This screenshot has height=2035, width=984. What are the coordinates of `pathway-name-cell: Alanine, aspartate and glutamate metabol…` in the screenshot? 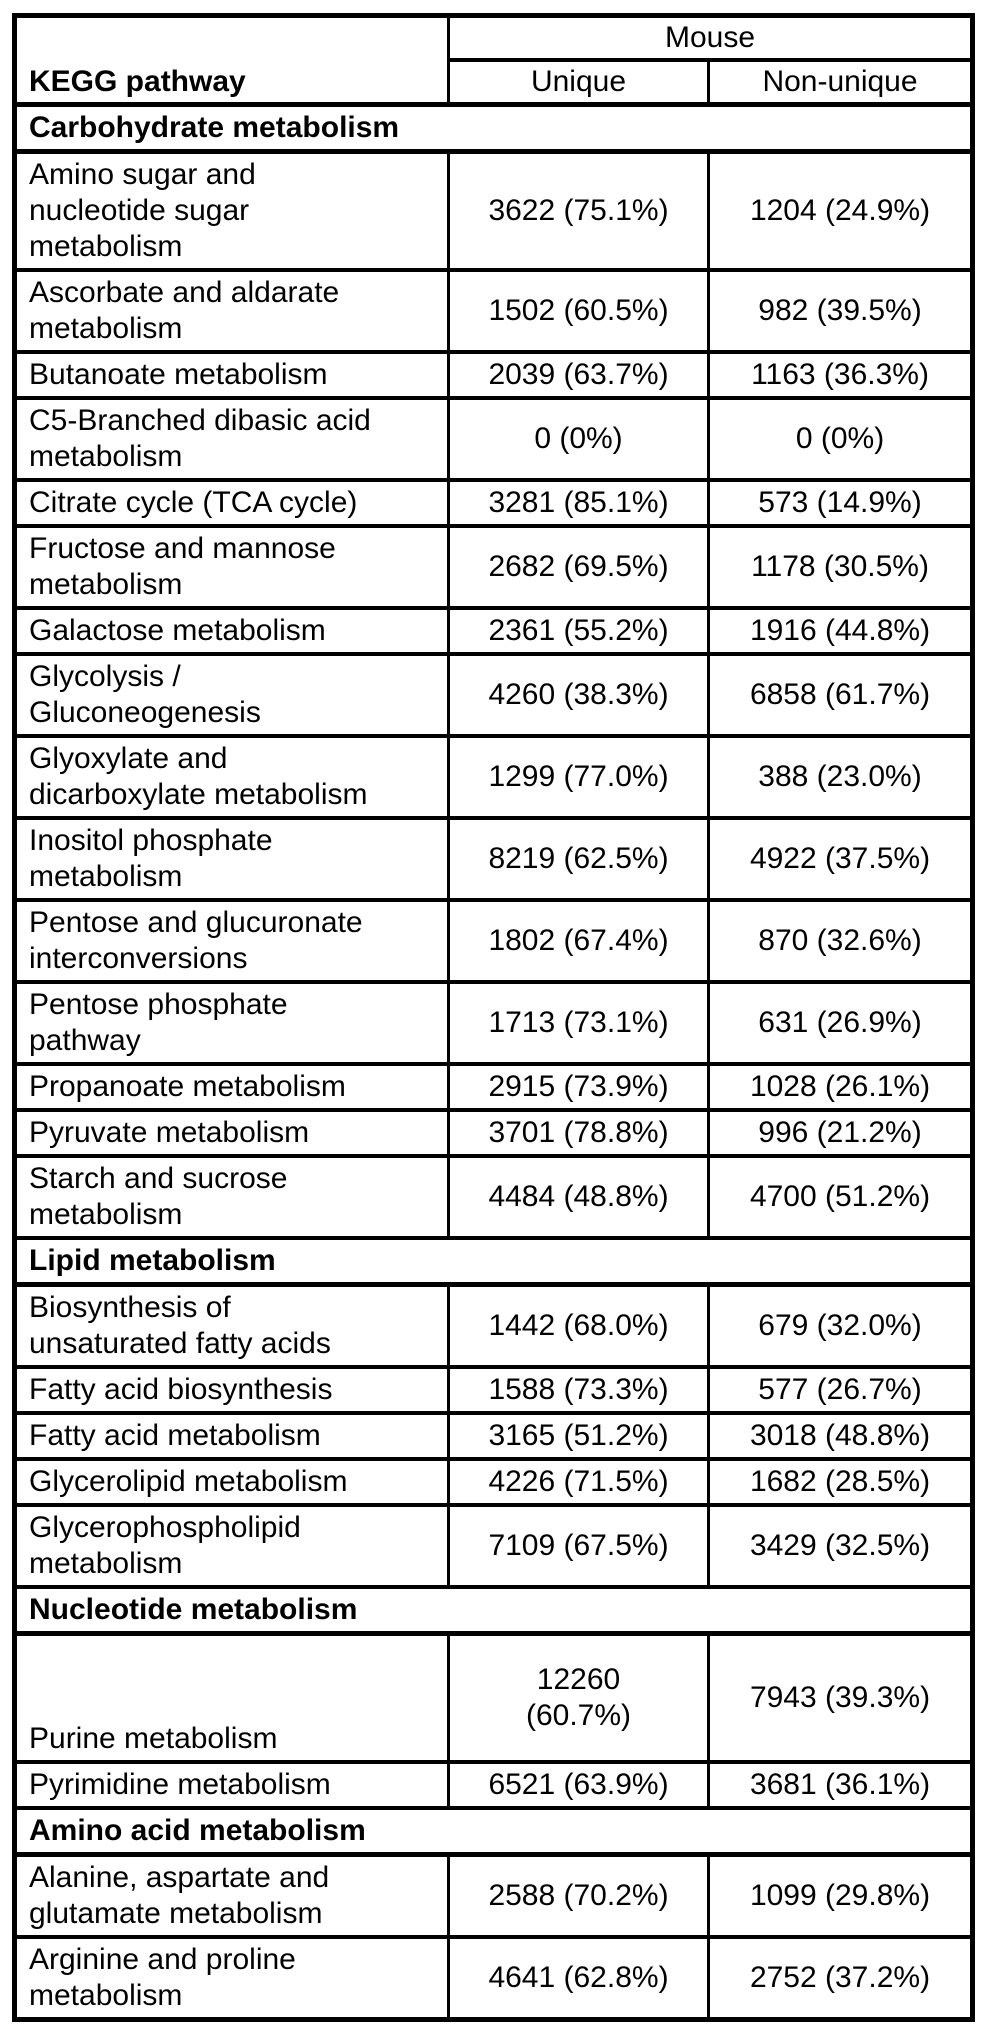 It's located at (231, 1895).